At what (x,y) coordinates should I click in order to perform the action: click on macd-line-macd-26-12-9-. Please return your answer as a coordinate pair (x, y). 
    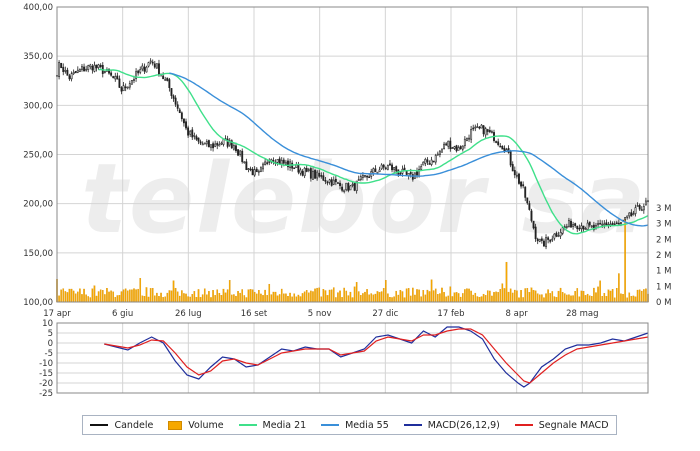
    Looking at the image, I should click on (376, 357).